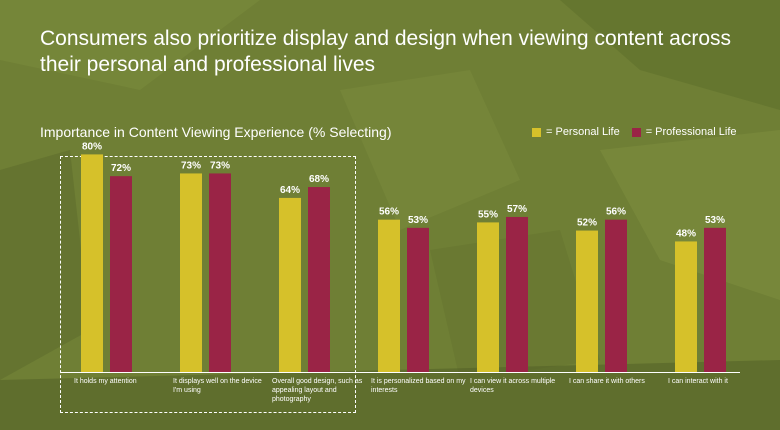 This screenshot has width=780, height=430. I want to click on data-label-professional-0: 72%, so click(121, 168).